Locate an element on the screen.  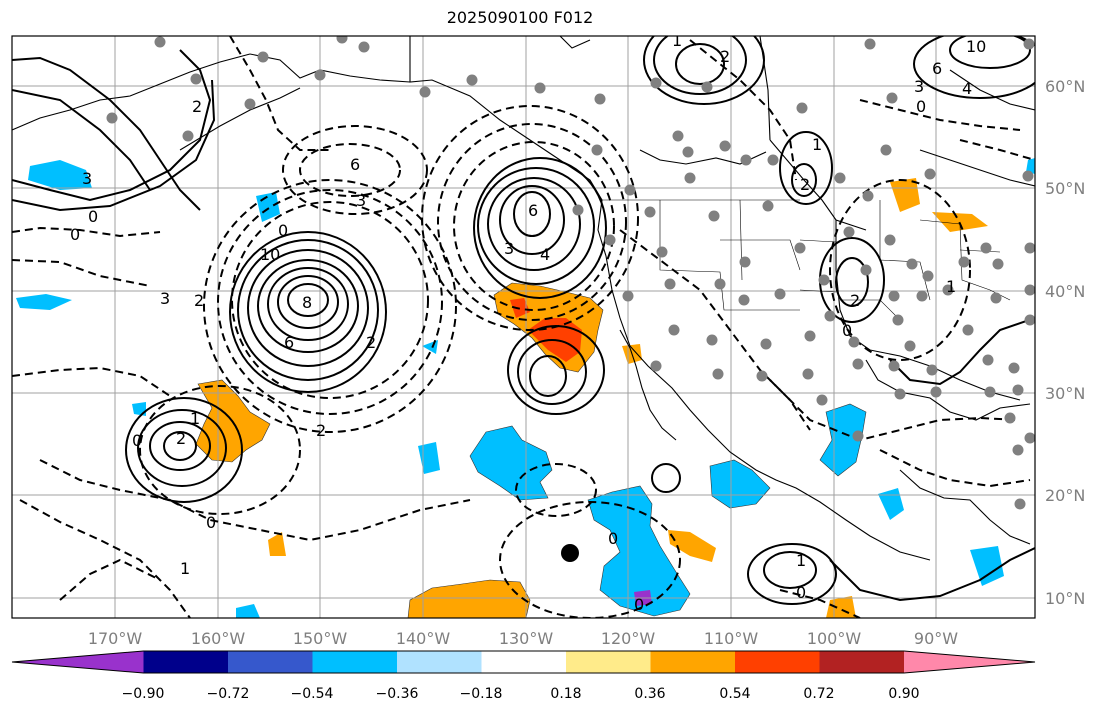
colorbar-tick-label: −0.18 is located at coordinates (481, 694).